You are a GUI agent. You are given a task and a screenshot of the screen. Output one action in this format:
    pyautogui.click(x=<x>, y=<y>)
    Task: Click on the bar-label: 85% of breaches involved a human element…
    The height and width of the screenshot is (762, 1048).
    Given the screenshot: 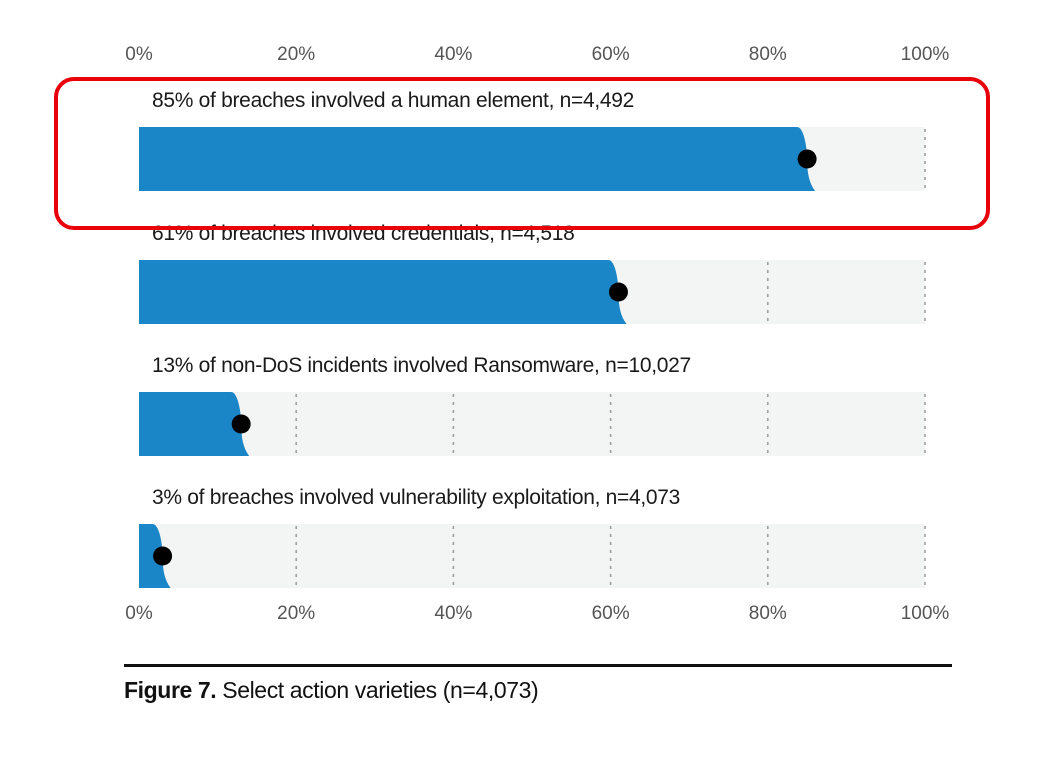 What is the action you would take?
    pyautogui.click(x=393, y=100)
    